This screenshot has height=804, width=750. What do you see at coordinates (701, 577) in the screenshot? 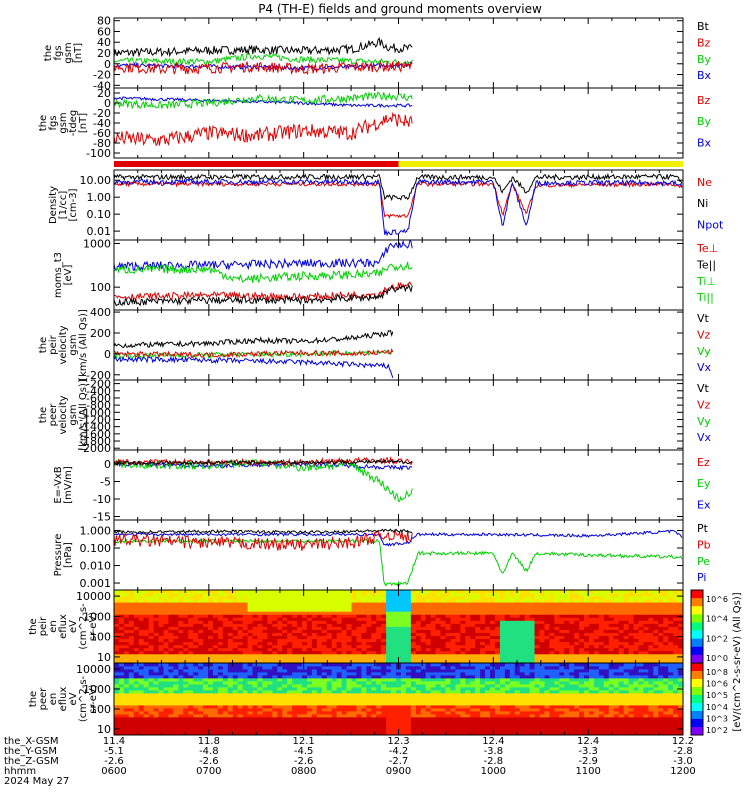
I see `legend-Pi: Pi` at bounding box center [701, 577].